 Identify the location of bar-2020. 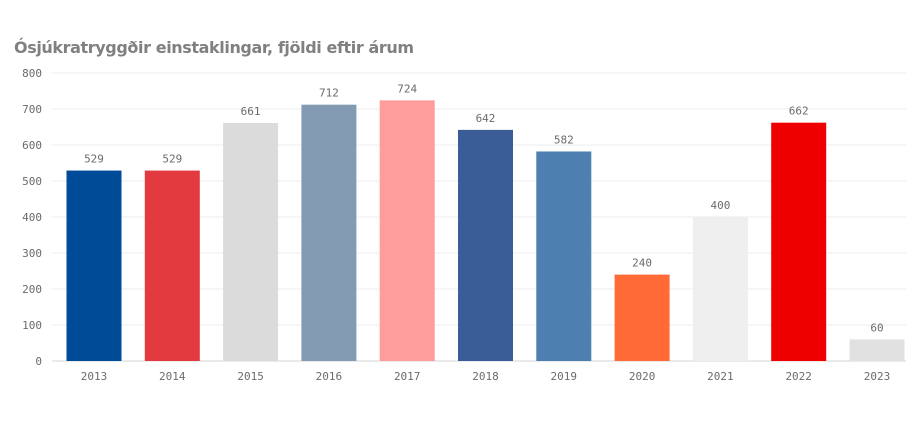
(642, 317).